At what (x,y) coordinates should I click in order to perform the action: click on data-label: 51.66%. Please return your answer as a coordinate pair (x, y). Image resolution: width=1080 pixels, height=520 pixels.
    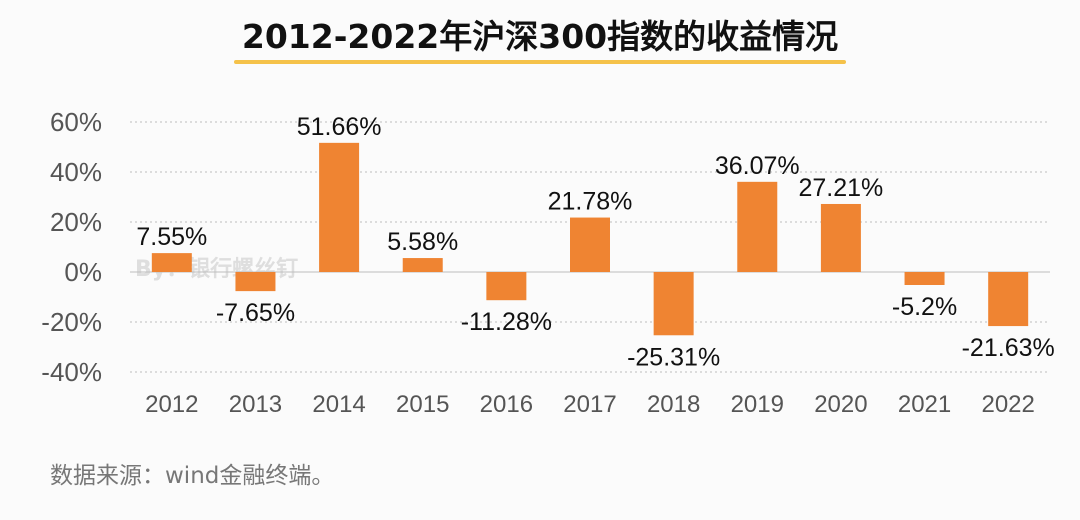
    Looking at the image, I should click on (339, 127).